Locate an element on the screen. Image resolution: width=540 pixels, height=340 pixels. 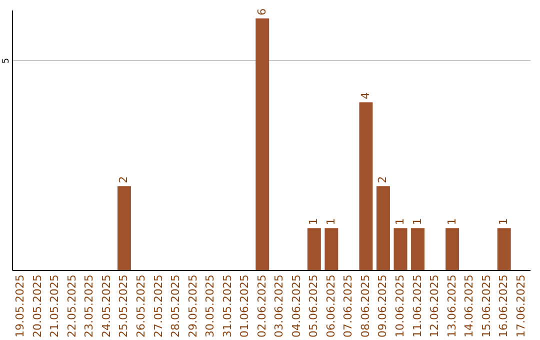
x-tick-label: 08.06.2025 is located at coordinates (365, 306).